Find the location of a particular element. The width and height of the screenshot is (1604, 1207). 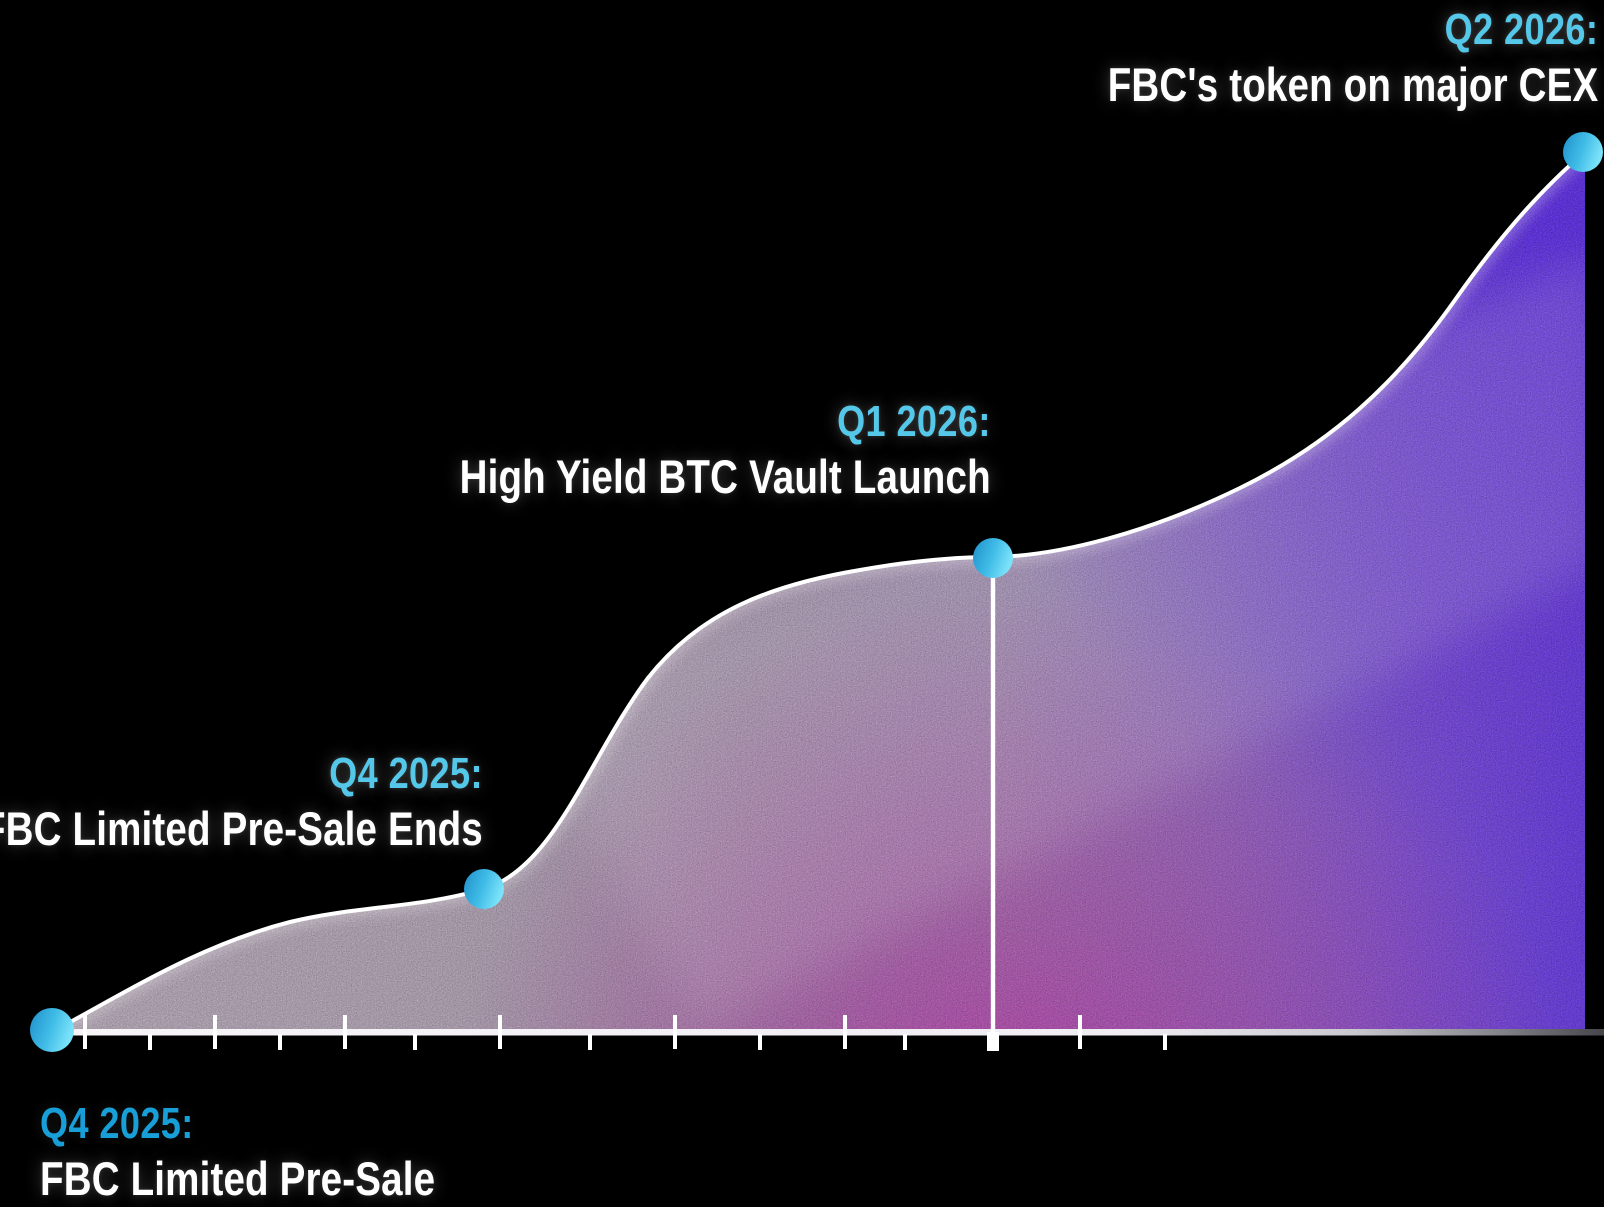

axis-baseline is located at coordinates (821, 1032).